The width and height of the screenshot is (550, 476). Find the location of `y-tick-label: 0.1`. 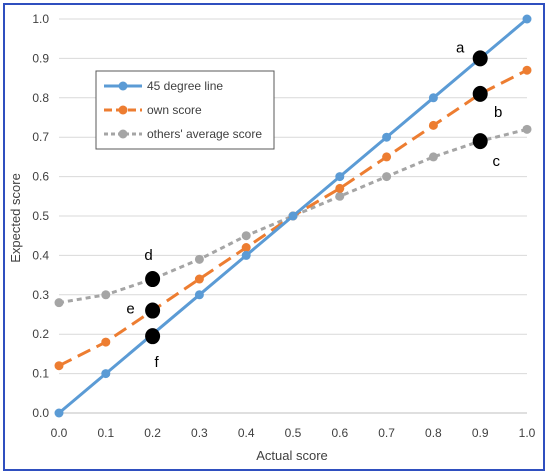

y-tick-label: 0.1 is located at coordinates (40, 374).